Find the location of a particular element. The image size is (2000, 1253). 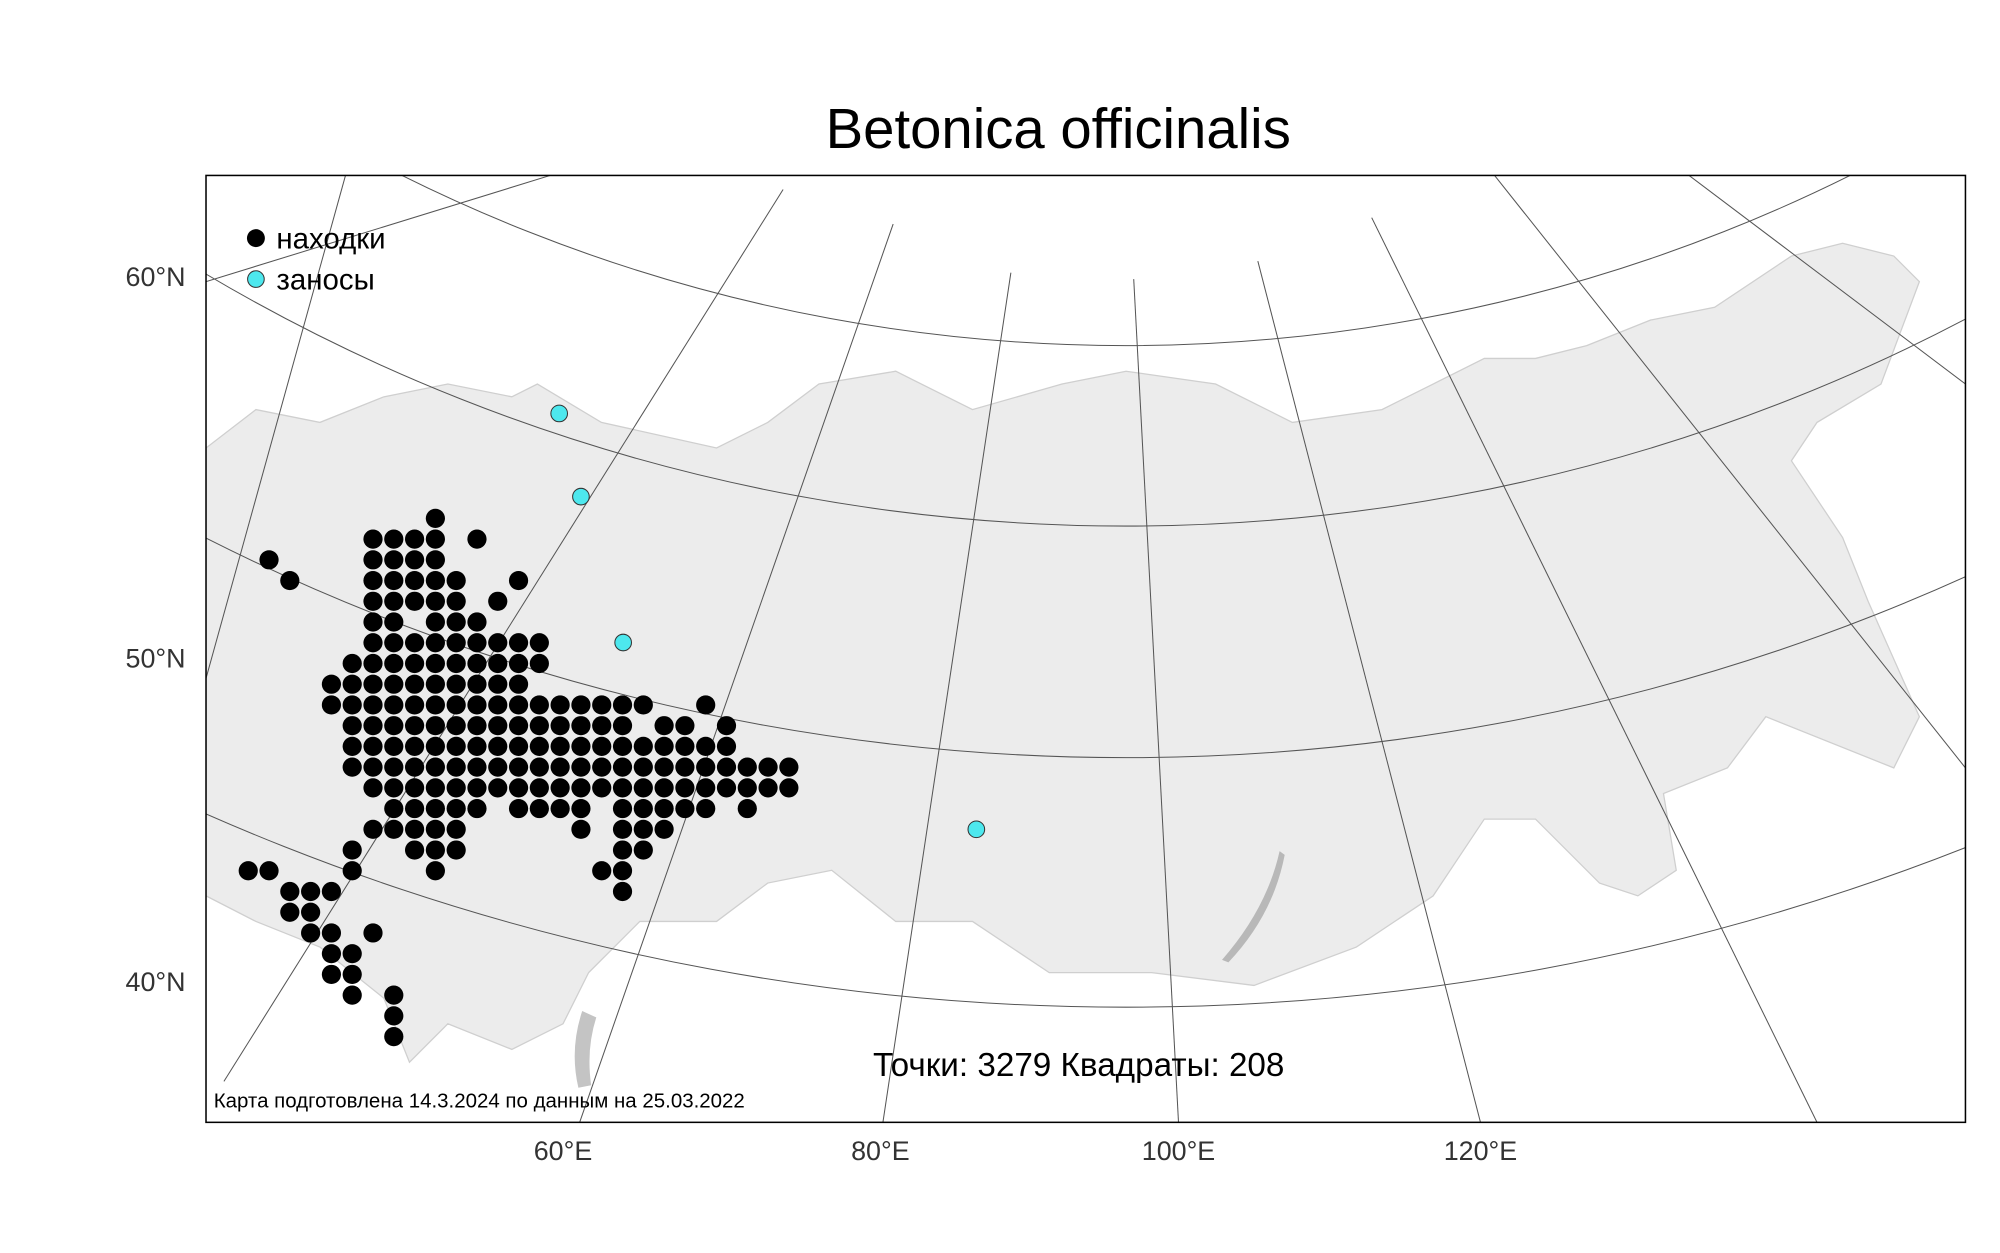

lat-label: 60°N is located at coordinates (156, 277).